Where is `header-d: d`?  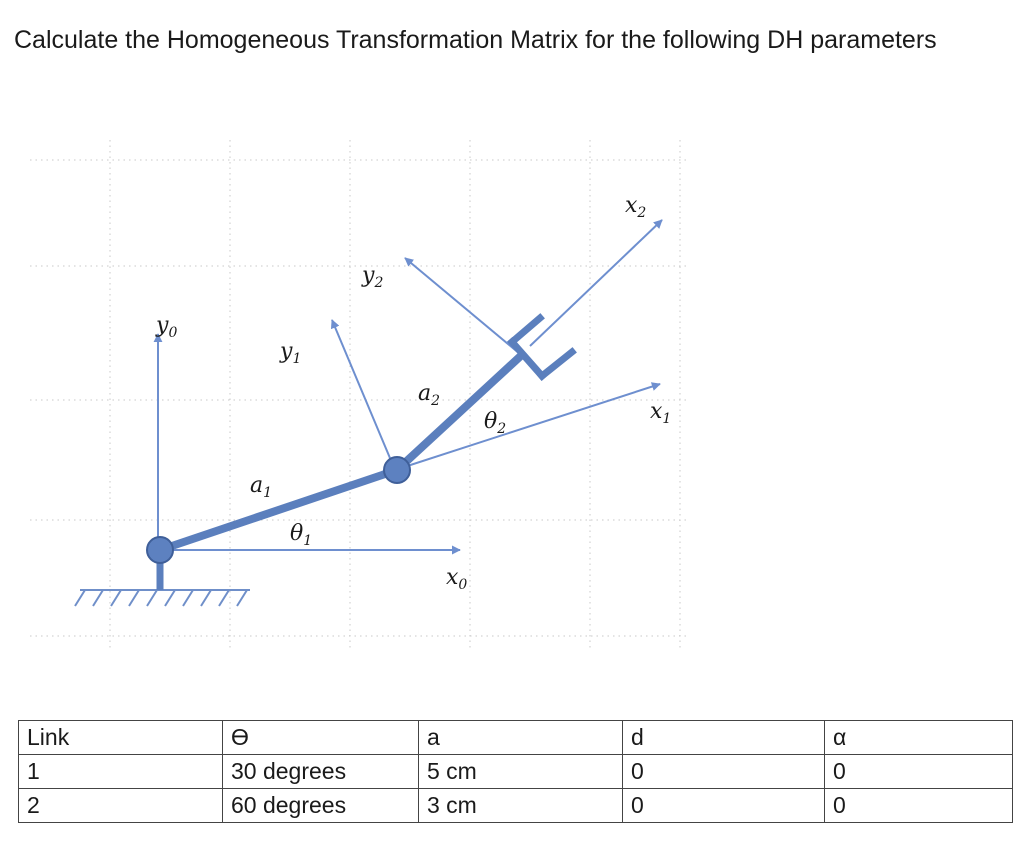 header-d: d is located at coordinates (723, 737).